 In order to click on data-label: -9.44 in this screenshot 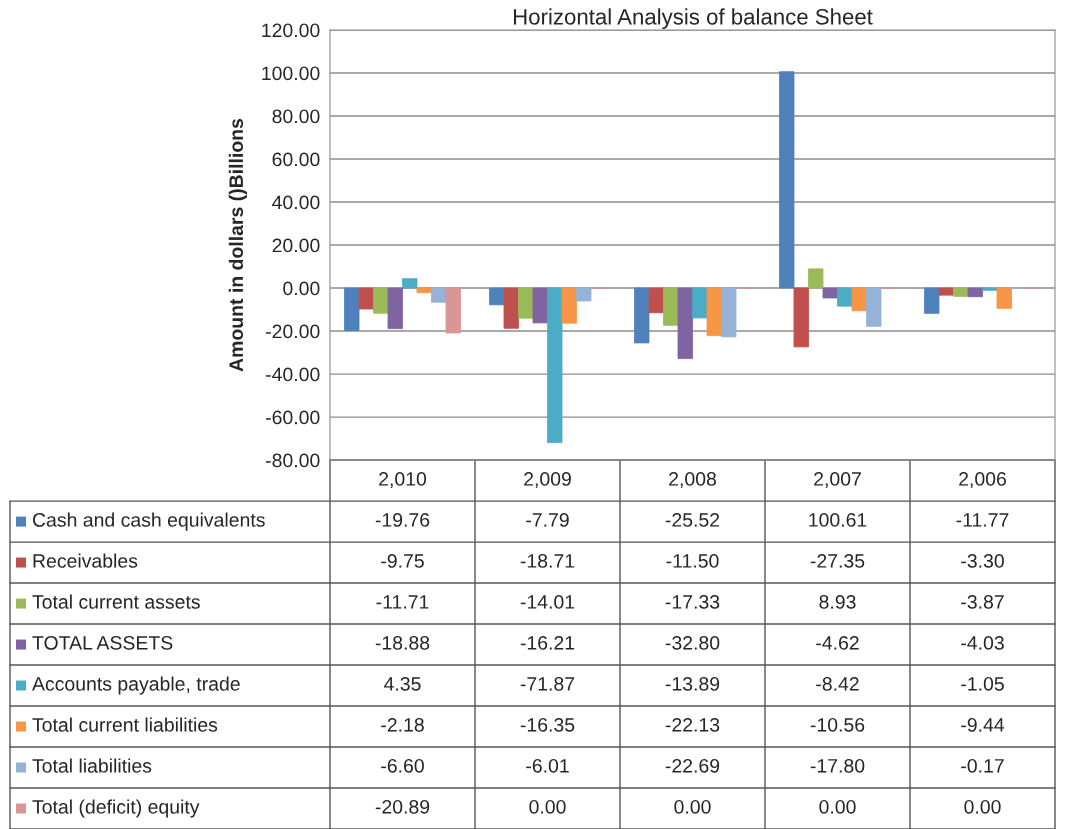, I will do `click(983, 724)`.